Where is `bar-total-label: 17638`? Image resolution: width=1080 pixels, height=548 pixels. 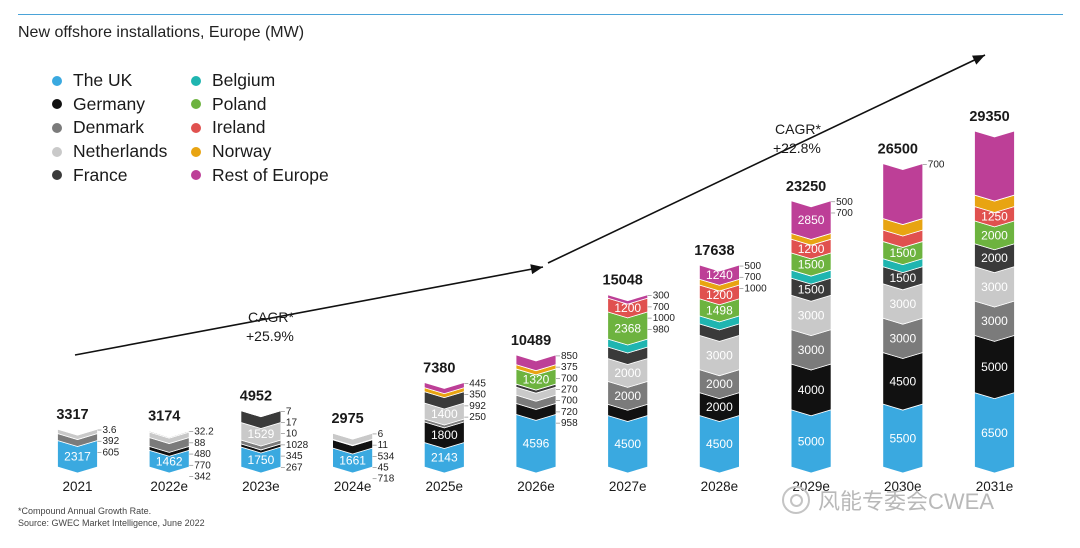 bar-total-label: 17638 is located at coordinates (714, 251).